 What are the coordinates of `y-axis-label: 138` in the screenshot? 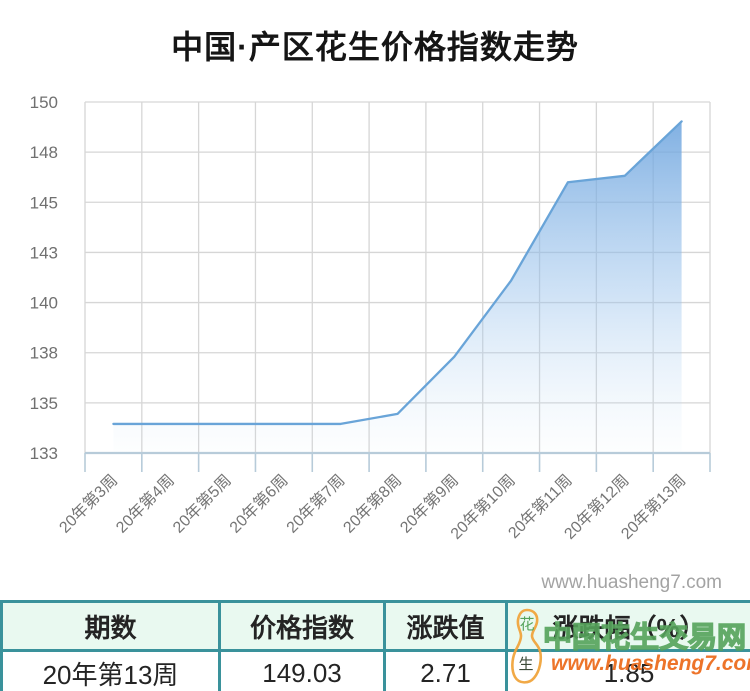 It's located at (44, 353).